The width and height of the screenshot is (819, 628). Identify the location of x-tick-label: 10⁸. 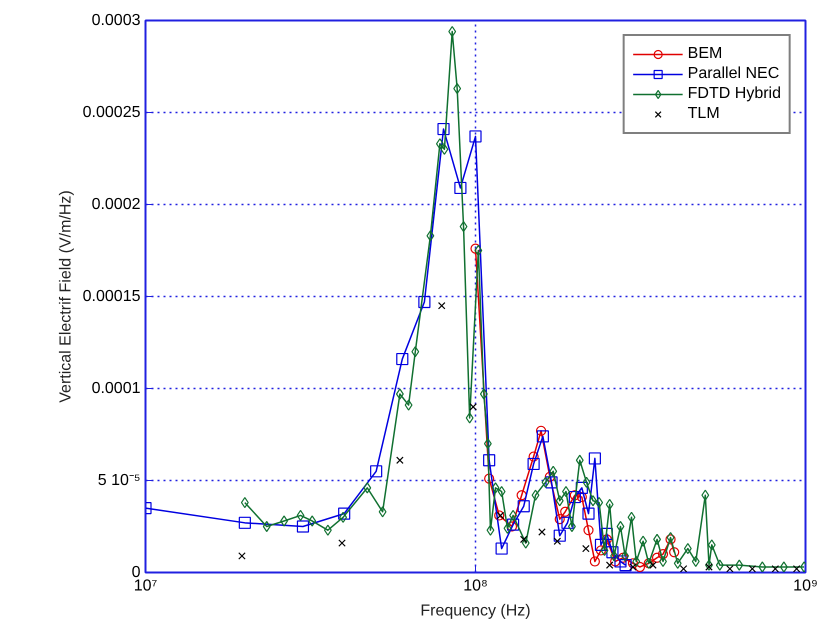
(475, 586).